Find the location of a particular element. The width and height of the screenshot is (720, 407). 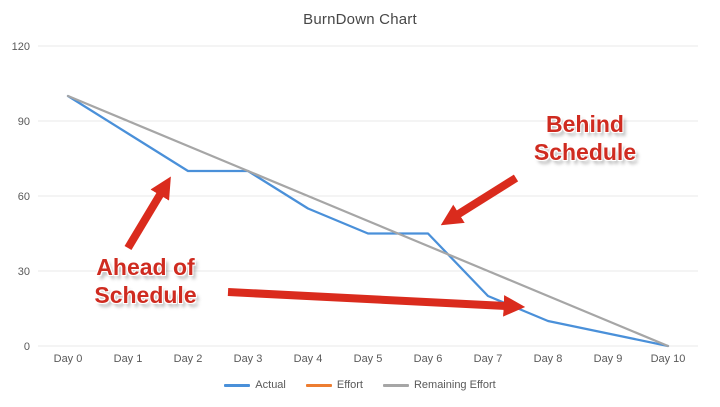

legend-item-remaining-effort: Remaining Effort is located at coordinates (439, 385).